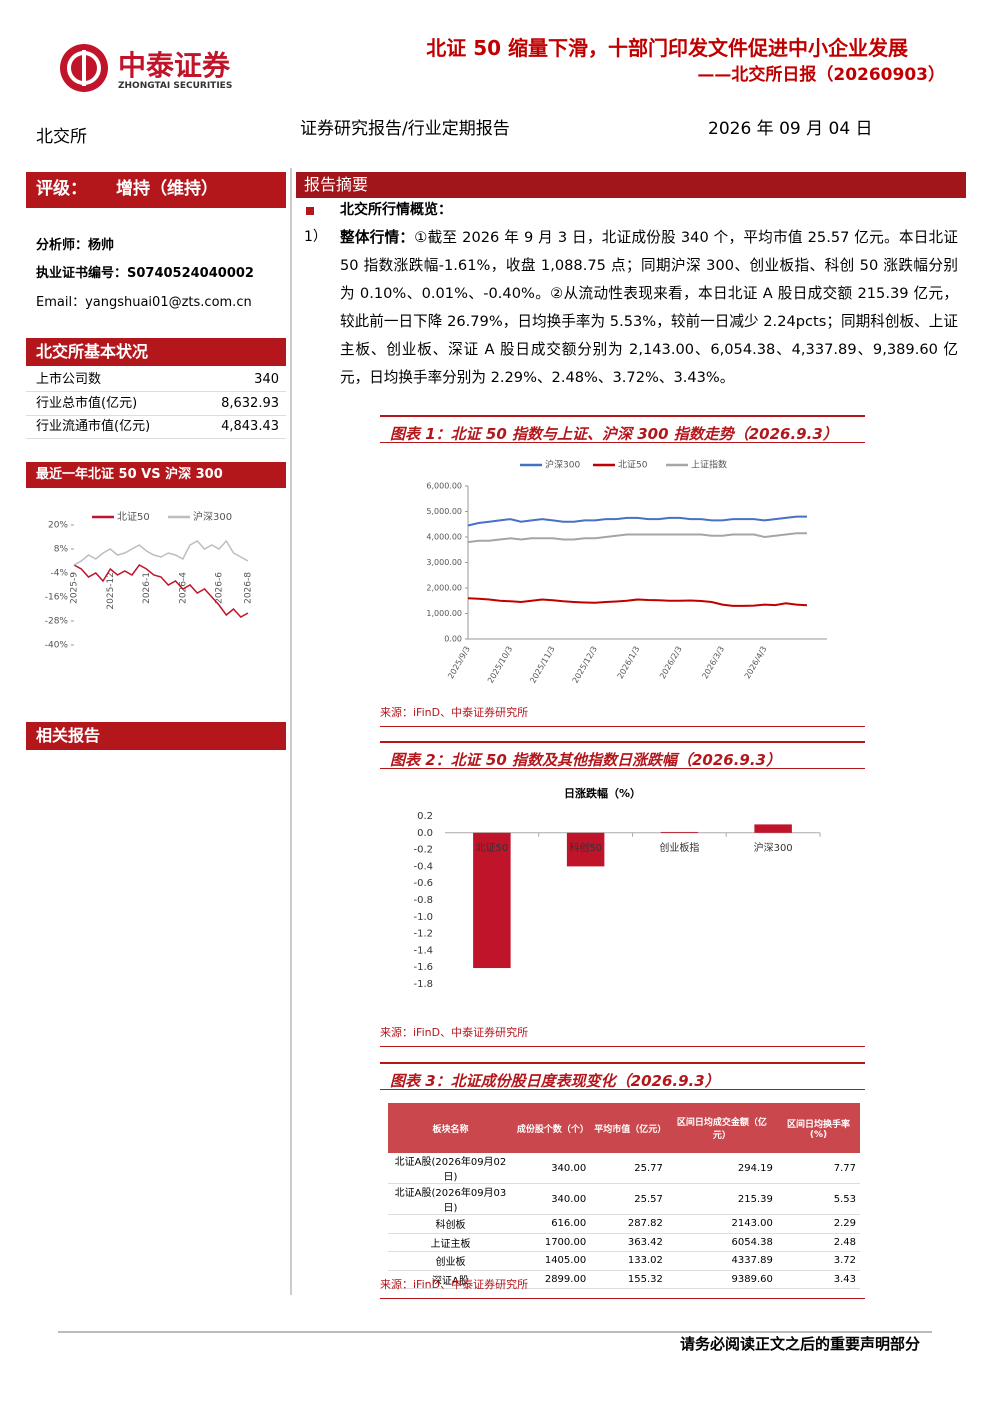 The image size is (992, 1403). I want to click on rating-label: 评级：, so click(61, 189).